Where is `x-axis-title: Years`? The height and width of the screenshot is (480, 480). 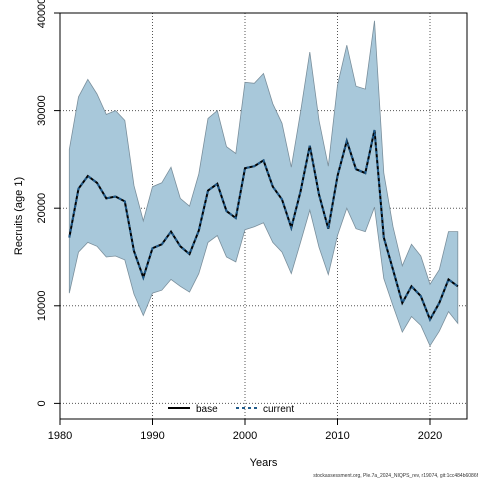
x-axis-title: Years is located at coordinates (264, 463).